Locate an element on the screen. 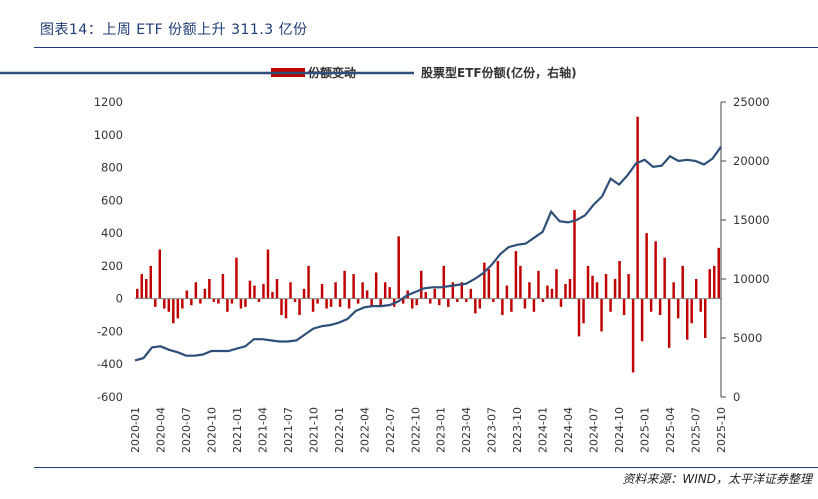 This screenshot has width=818, height=499. x-tick-label: 2022-04 is located at coordinates (364, 430).